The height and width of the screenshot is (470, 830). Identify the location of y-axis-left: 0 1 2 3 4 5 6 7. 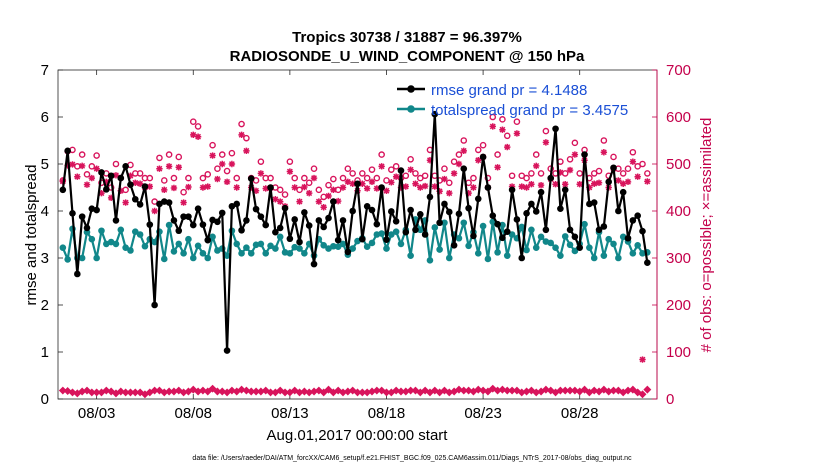
(52, 235).